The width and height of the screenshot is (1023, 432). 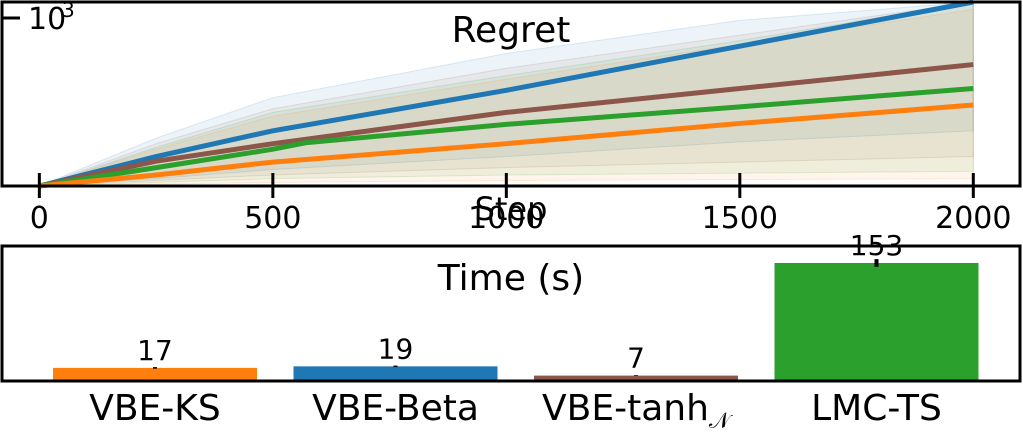 I want to click on regret-title: Regret, so click(x=511, y=30).